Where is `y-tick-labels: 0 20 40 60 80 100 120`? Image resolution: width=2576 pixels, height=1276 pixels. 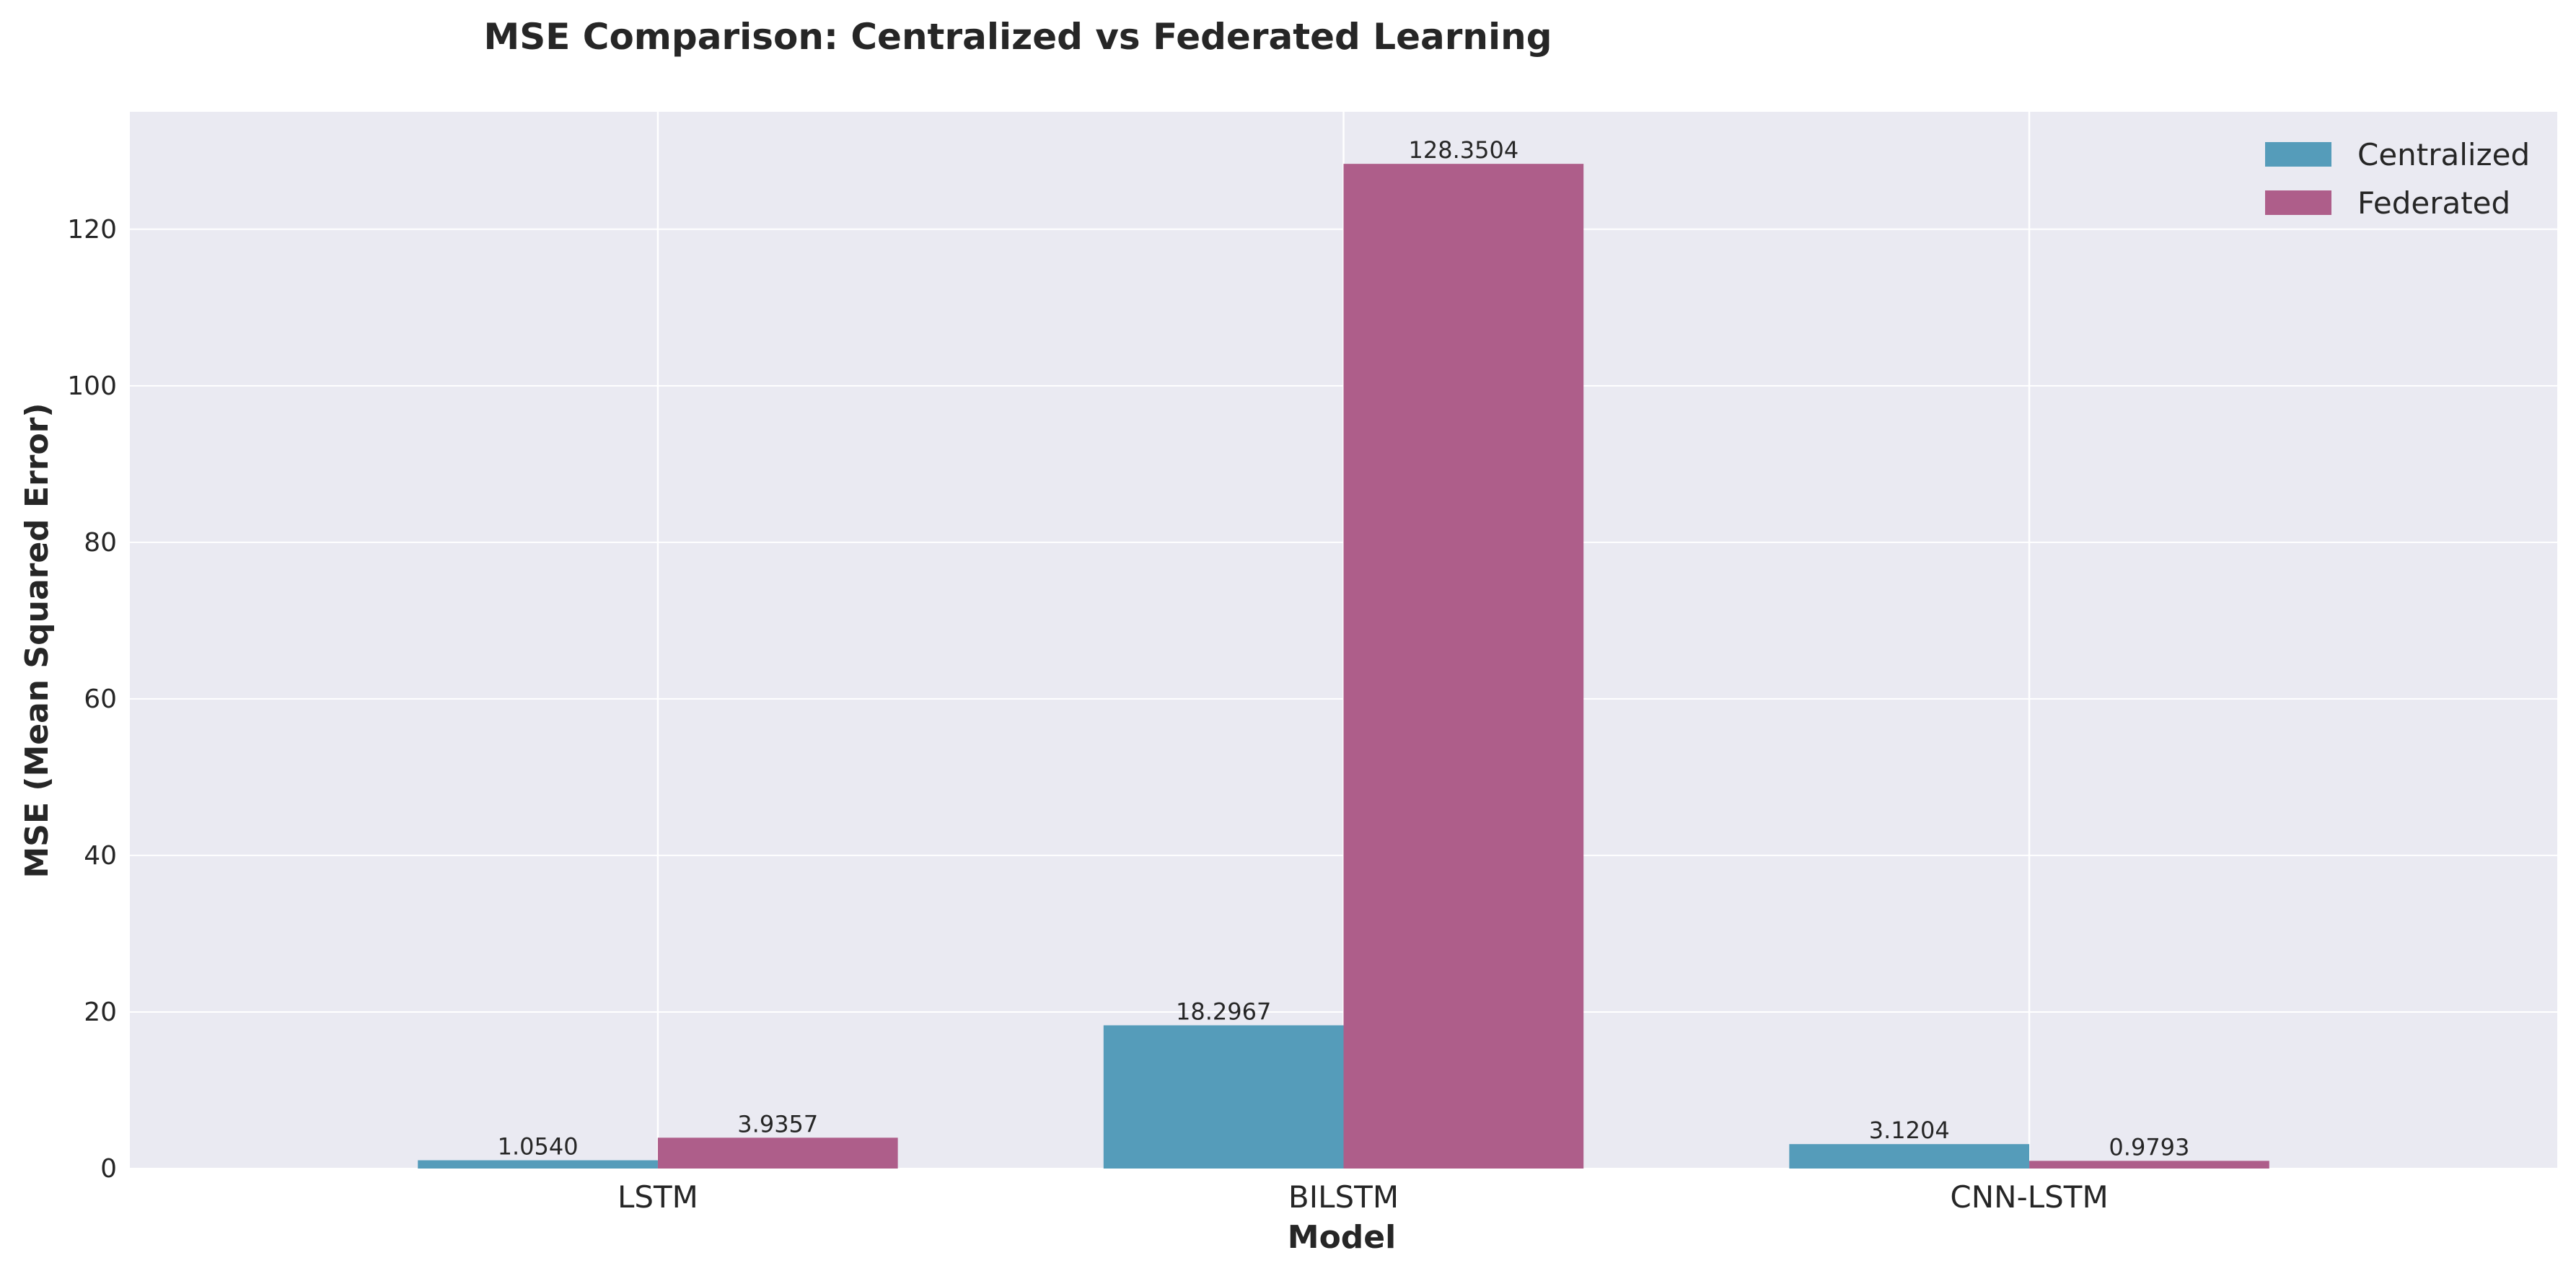 y-tick-labels: 0 20 40 60 80 100 120 is located at coordinates (92, 700).